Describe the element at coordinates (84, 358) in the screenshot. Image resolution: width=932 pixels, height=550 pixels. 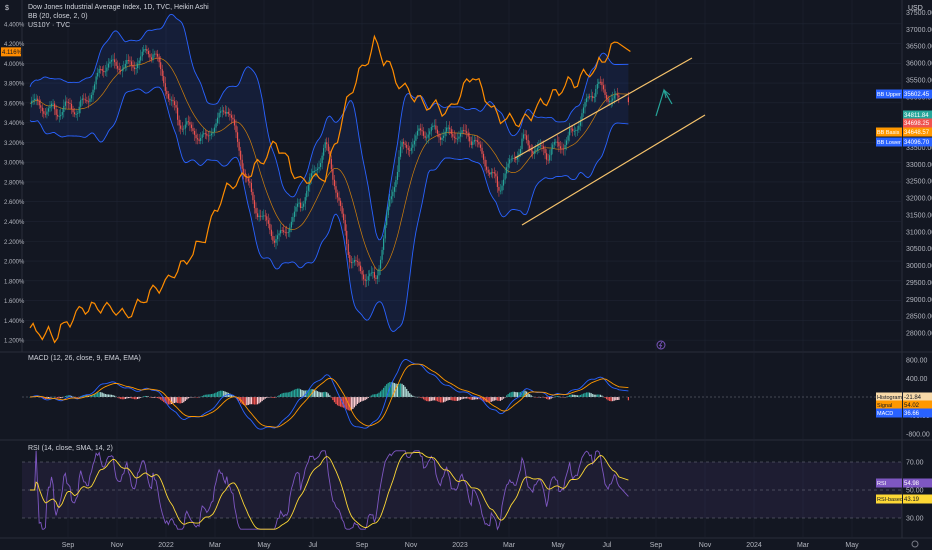
I see `macd-pane-title: MACD (12, 26, close, 9, EMA, EMA)` at that location.